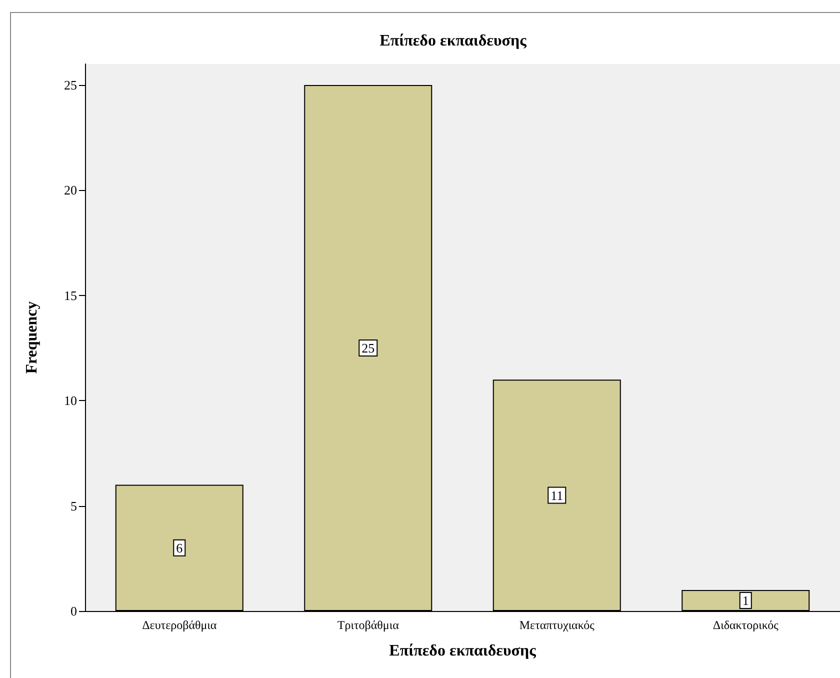 The width and height of the screenshot is (840, 678). Describe the element at coordinates (73, 506) in the screenshot. I see `y-tick-label: 5` at that location.